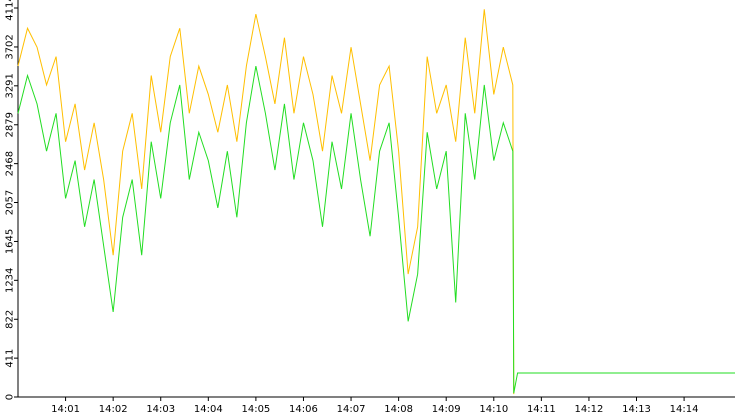 Image resolution: width=735 pixels, height=415 pixels. What do you see at coordinates (10, 280) in the screenshot?
I see `y-tick-label: 1234` at bounding box center [10, 280].